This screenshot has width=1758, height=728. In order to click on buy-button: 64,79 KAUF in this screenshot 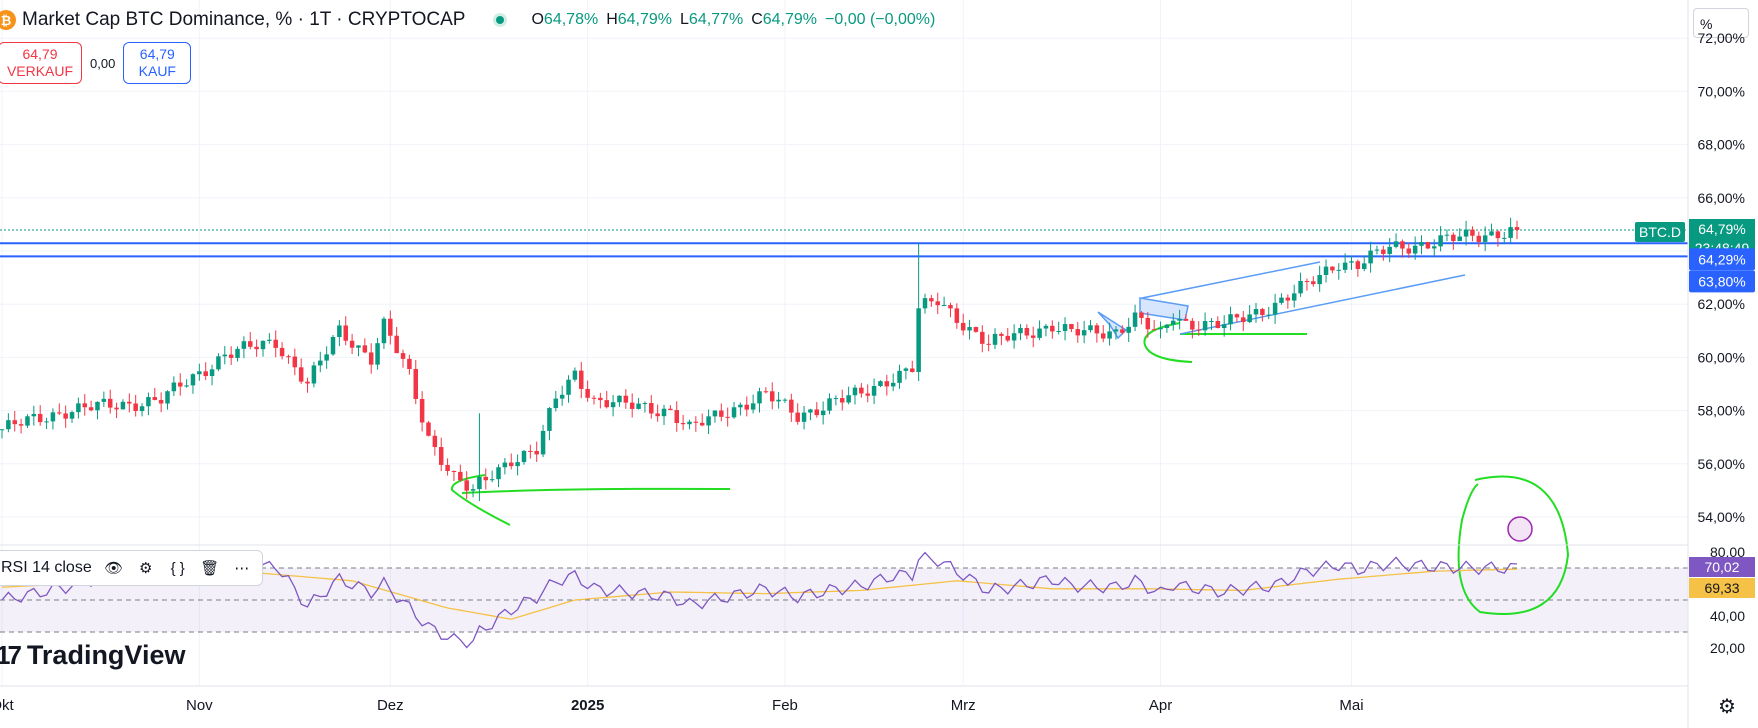, I will do `click(157, 63)`.